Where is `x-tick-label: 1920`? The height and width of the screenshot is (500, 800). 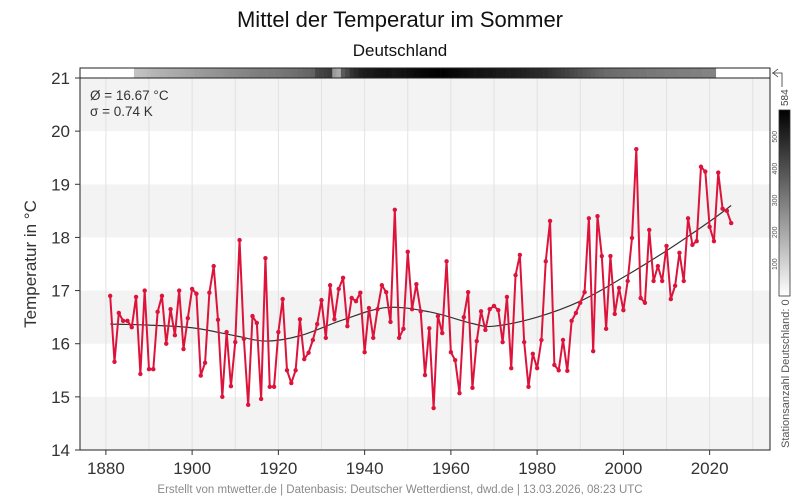 x-tick-label: 1920 is located at coordinates (278, 468).